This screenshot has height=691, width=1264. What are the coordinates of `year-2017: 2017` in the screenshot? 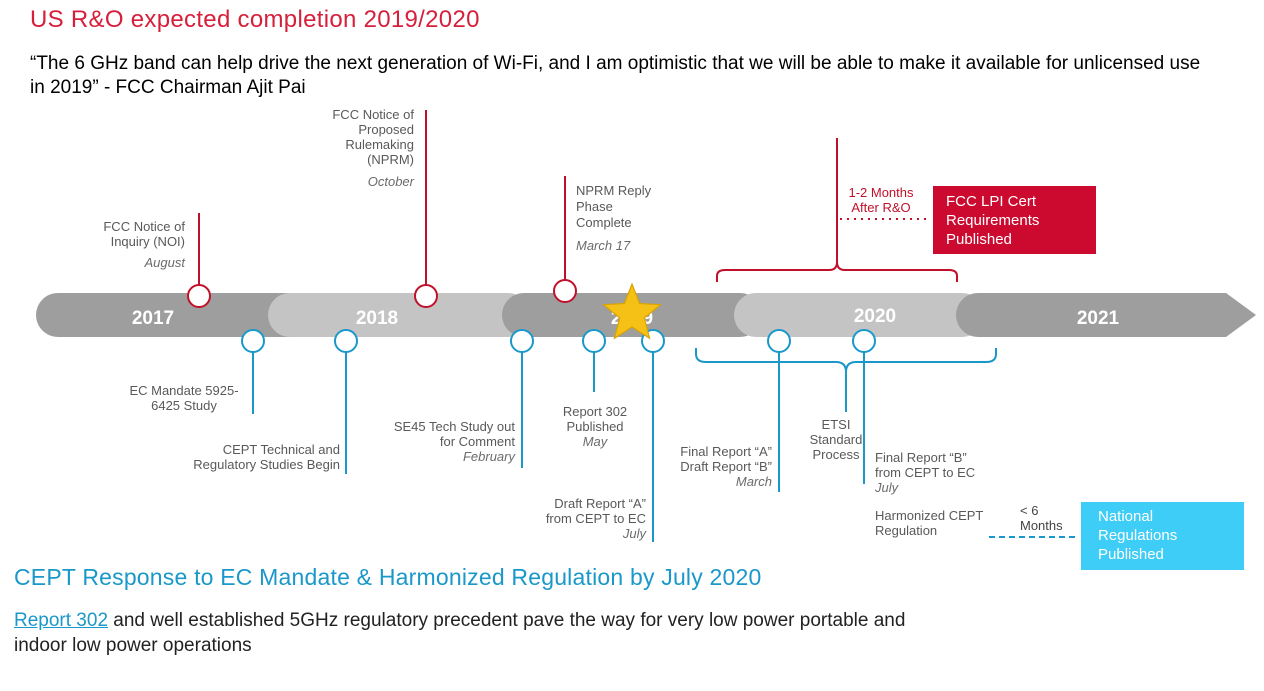 It's located at (153, 318).